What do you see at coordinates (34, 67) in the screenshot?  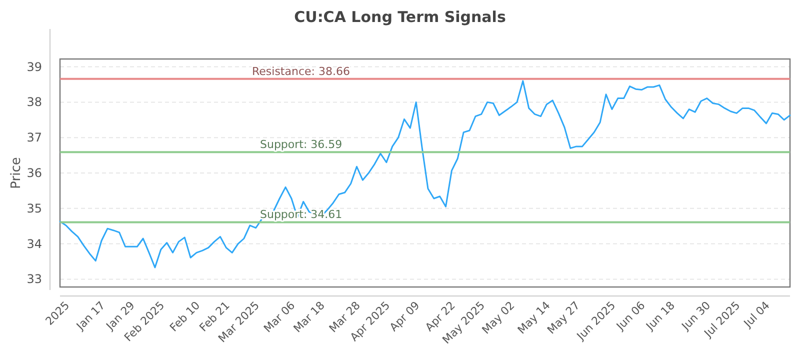 I see `y-tick-label: 39` at bounding box center [34, 67].